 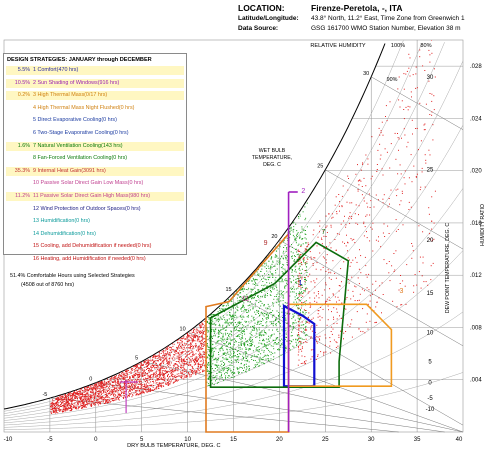 What do you see at coordinates (95, 171) in the screenshot?
I see `strategy-item-9: 35.3% 9 Internal Heat Gain(3091 hrs)` at bounding box center [95, 171].